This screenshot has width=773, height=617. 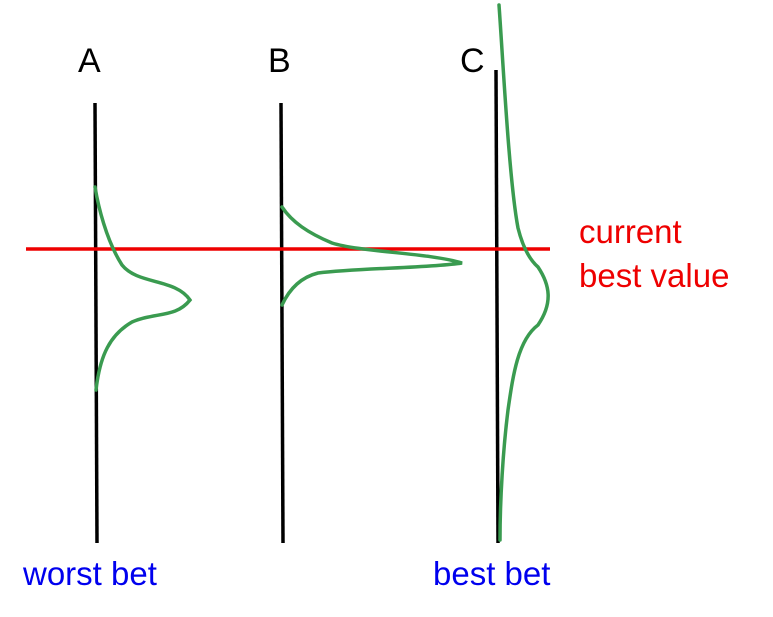 What do you see at coordinates (90, 573) in the screenshot?
I see `worst-bet-caption: worst bet` at bounding box center [90, 573].